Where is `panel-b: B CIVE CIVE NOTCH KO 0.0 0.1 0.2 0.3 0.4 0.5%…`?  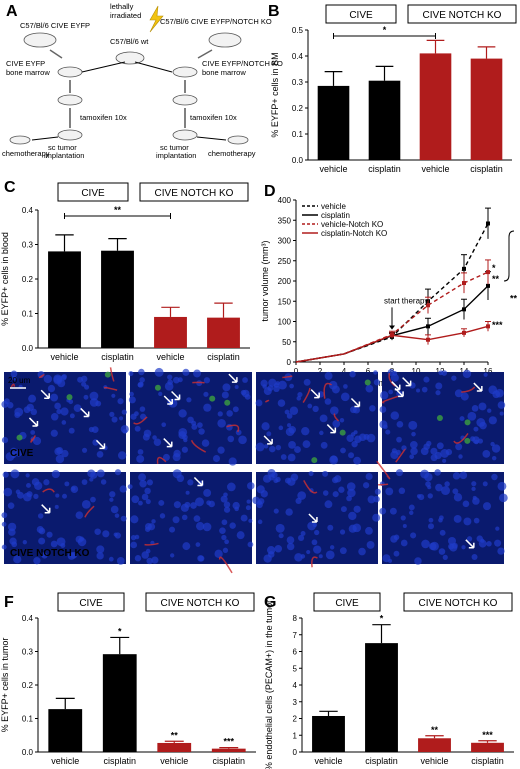
panel-b: B CIVE CIVE NOTCH KO 0.0 0.1 0.2 0.3 0.4 0.5%… is located at coordinates (392, 88).